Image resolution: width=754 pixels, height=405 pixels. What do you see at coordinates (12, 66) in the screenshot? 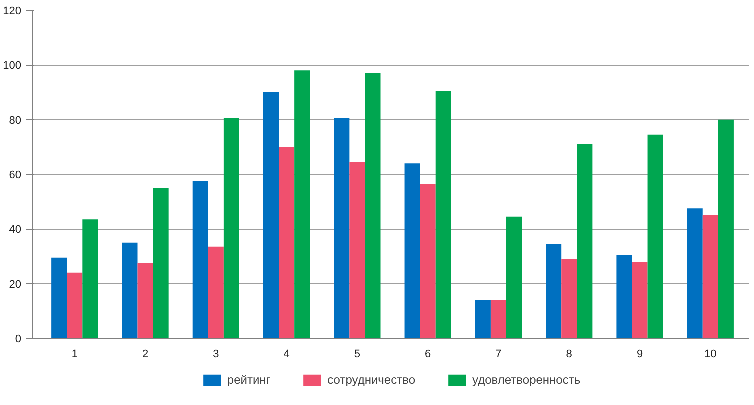
I see `y-tick-label: 100` at bounding box center [12, 66].